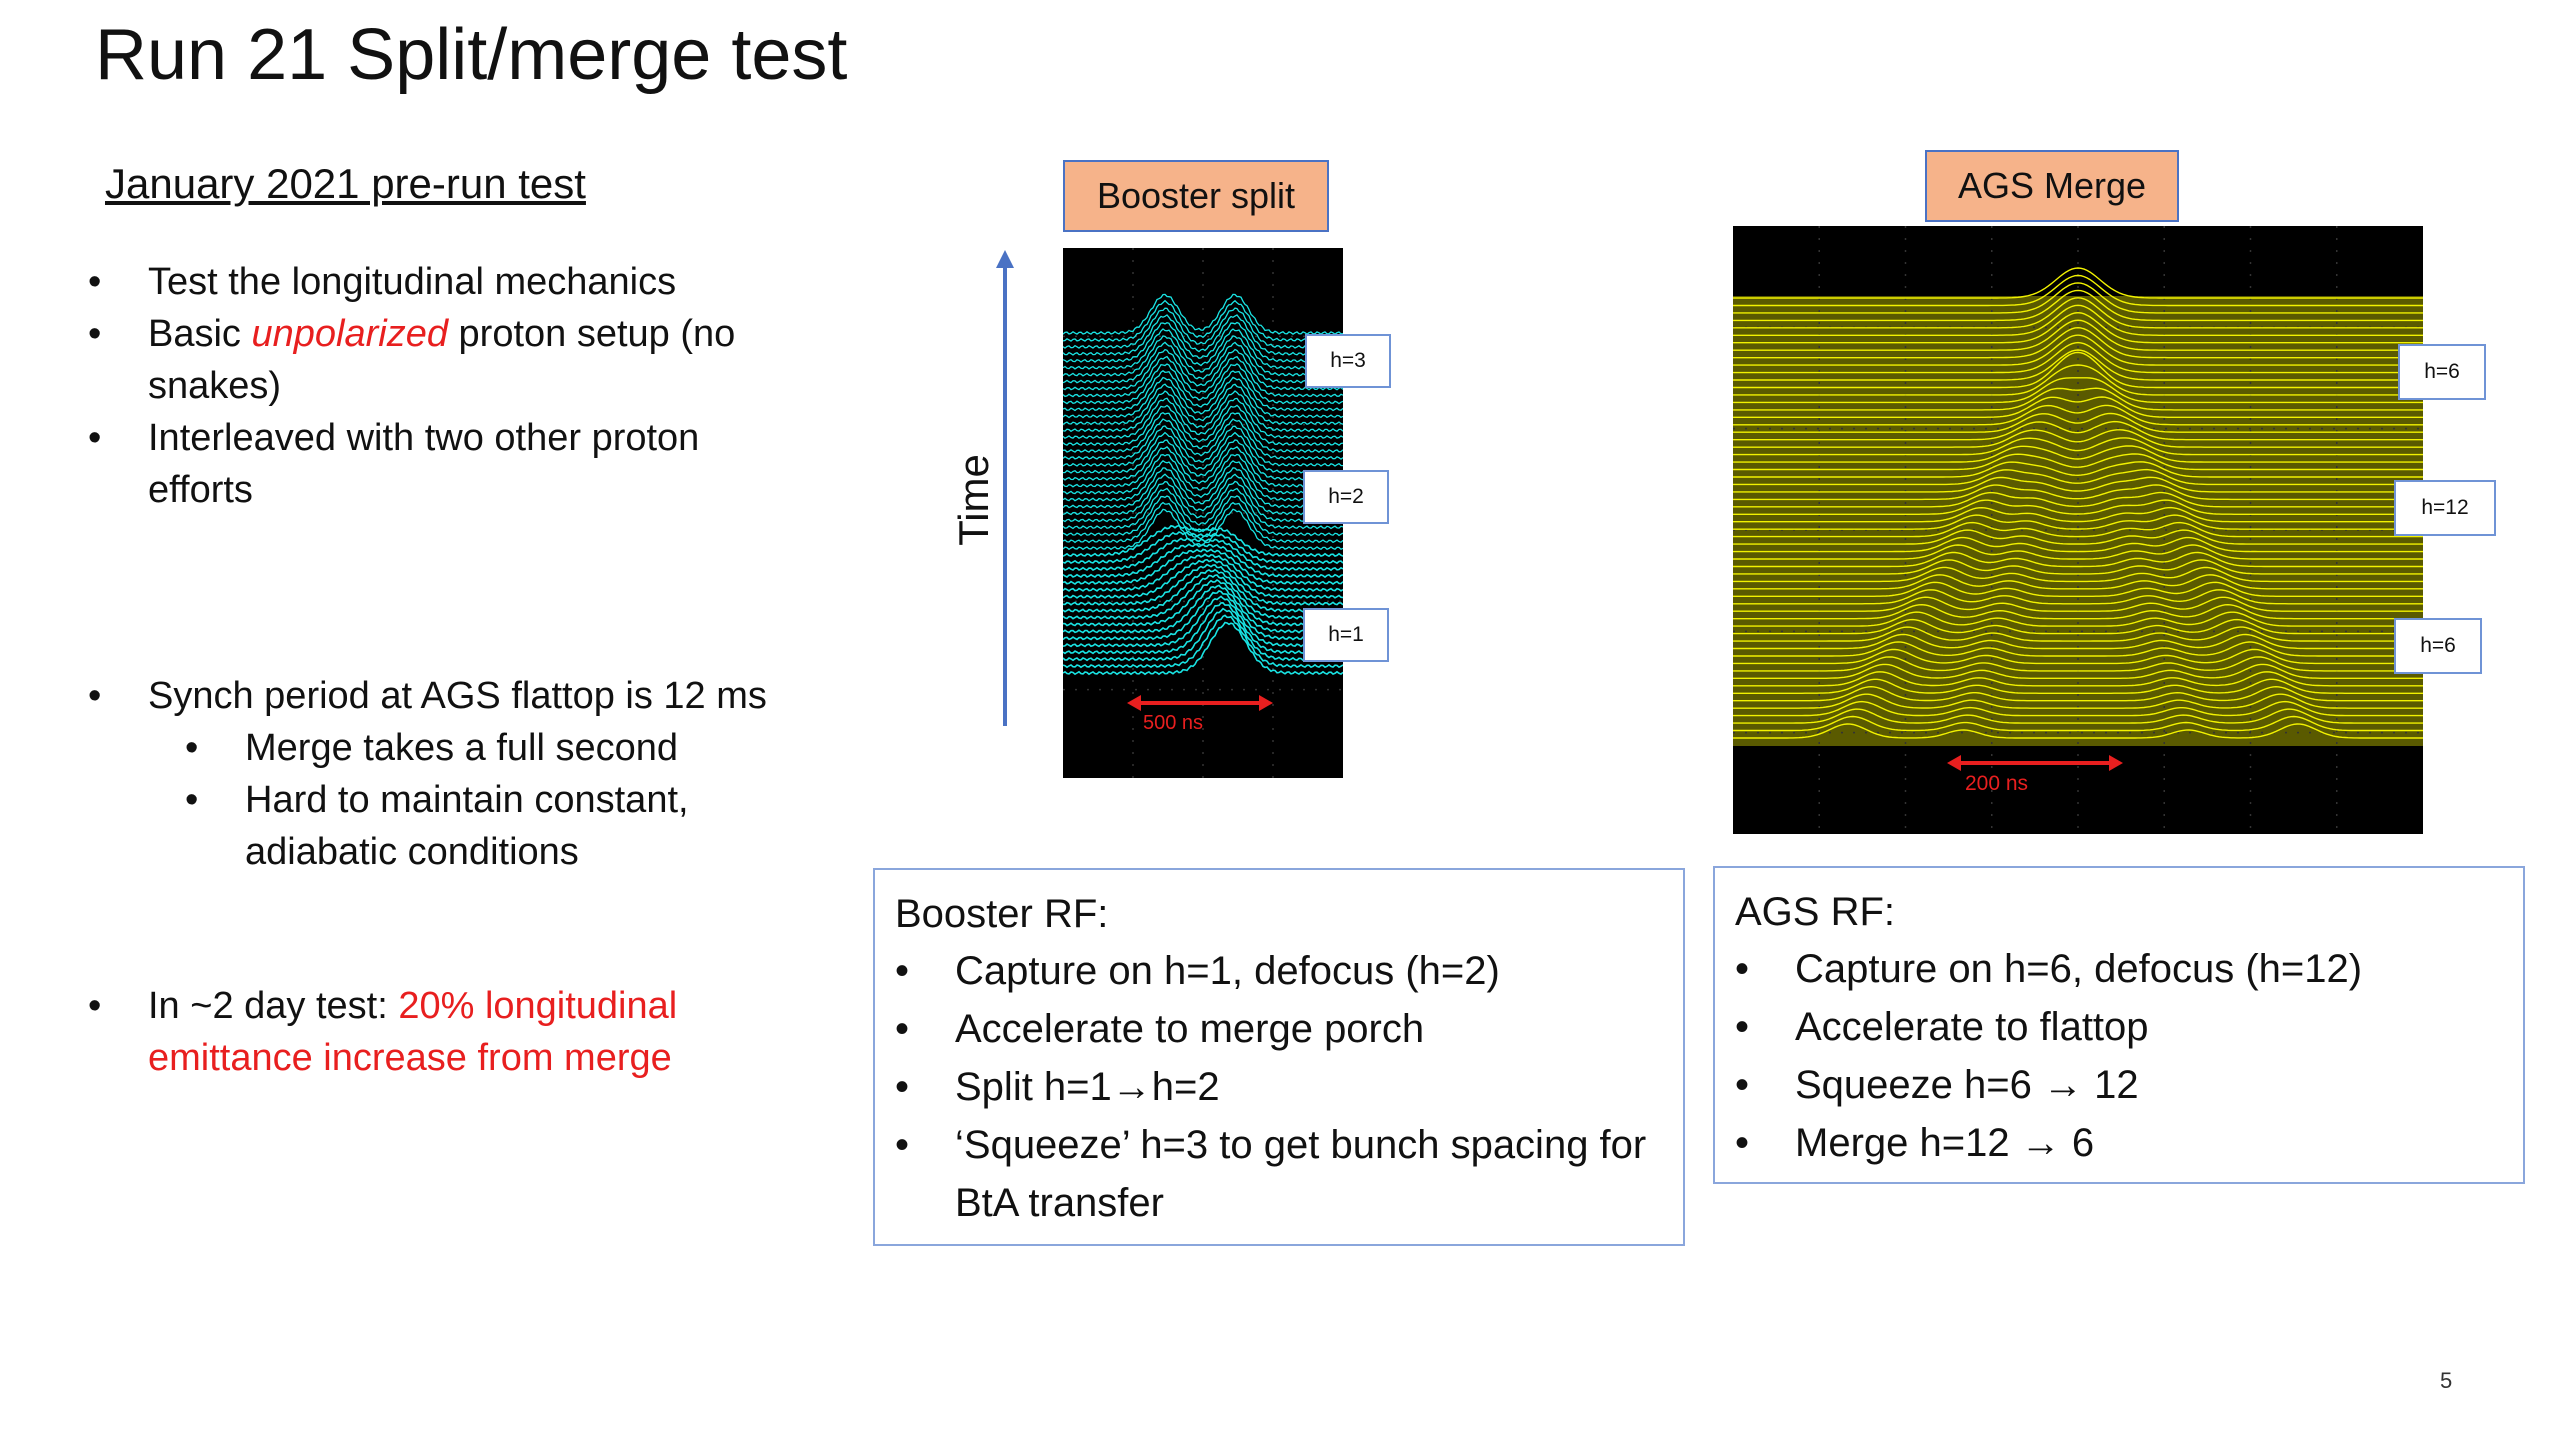 The width and height of the screenshot is (2560, 1440). Describe the element at coordinates (2115, 1143) in the screenshot. I see `ags-rf-item: • Merge h=12 → 6` at that location.